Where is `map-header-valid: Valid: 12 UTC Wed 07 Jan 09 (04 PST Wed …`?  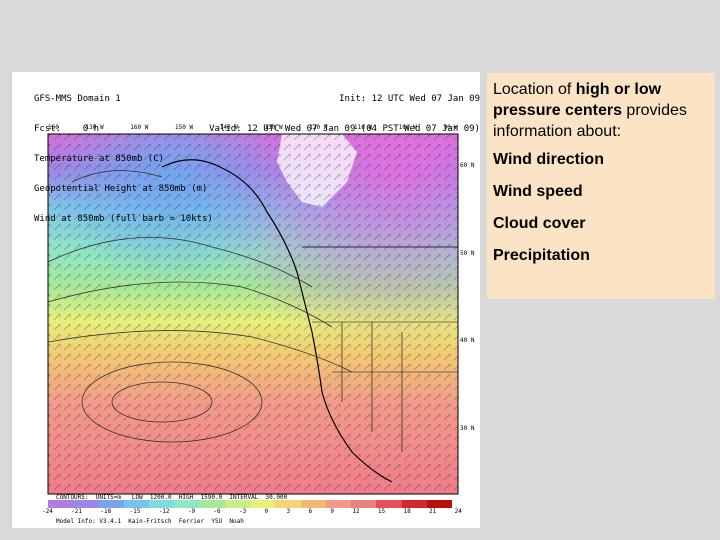
map-header-valid: Valid: 12 UTC Wed 07 Jan 09 (04 PST Wed … is located at coordinates (344, 129).